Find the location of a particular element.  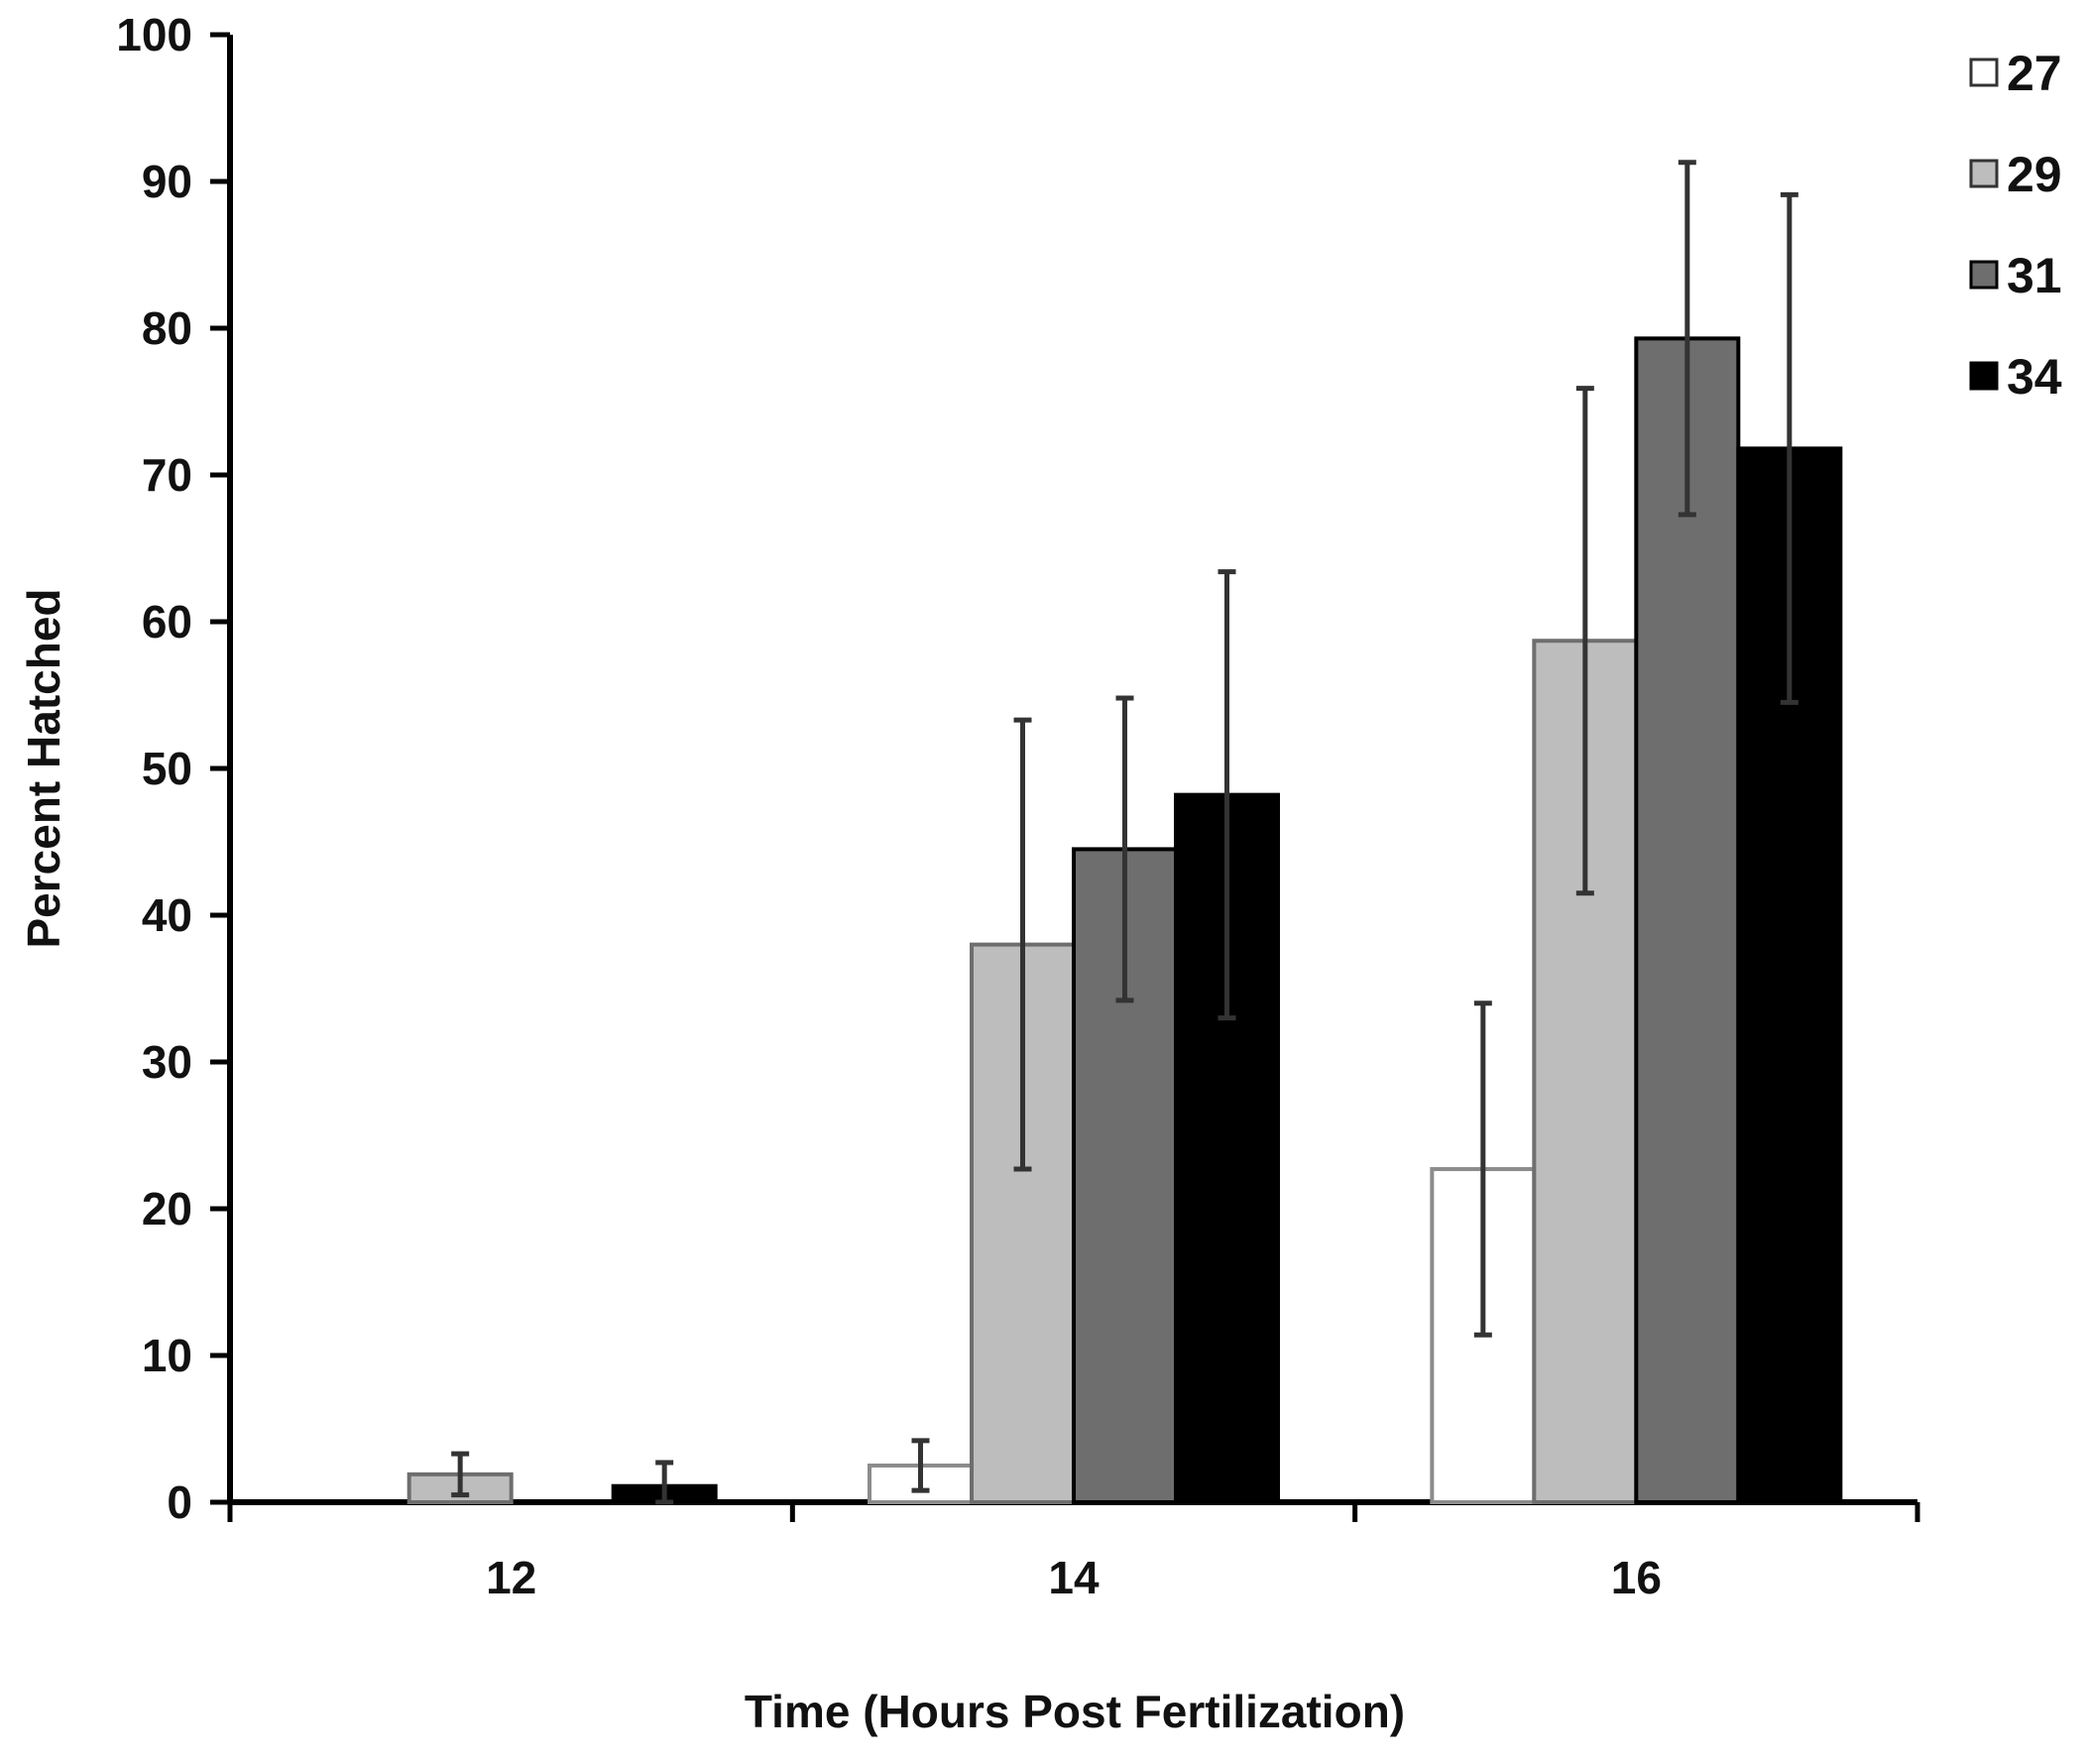

x-ticks: 12 14 16 is located at coordinates (1073, 1553).